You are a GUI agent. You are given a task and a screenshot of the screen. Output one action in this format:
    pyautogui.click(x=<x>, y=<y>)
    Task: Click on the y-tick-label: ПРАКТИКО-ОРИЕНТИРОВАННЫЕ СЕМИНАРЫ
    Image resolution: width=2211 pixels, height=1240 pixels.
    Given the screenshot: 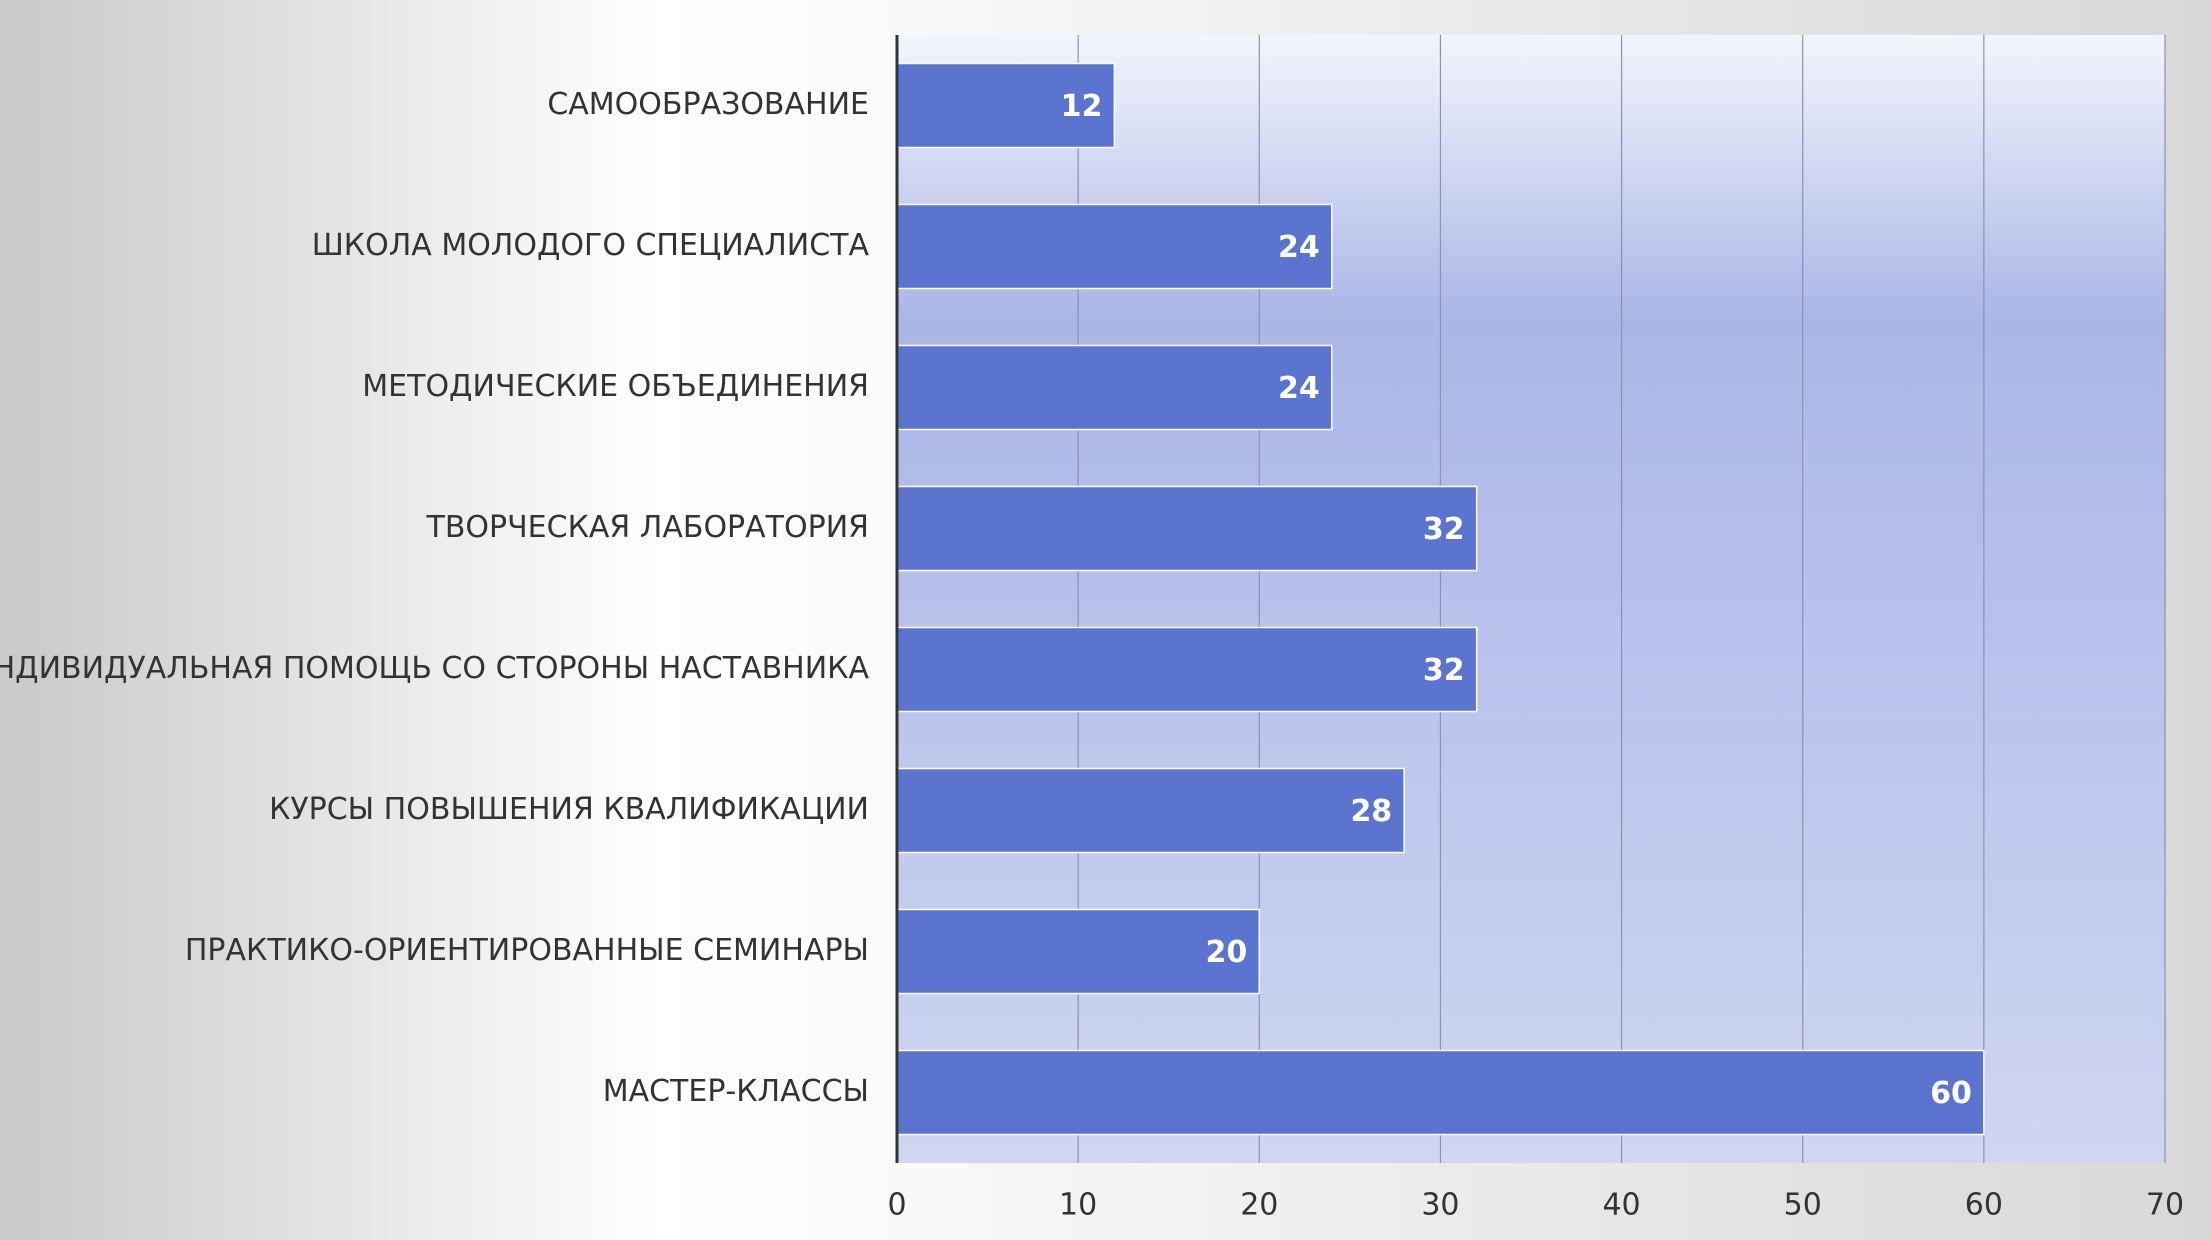 What is the action you would take?
    pyautogui.click(x=527, y=950)
    